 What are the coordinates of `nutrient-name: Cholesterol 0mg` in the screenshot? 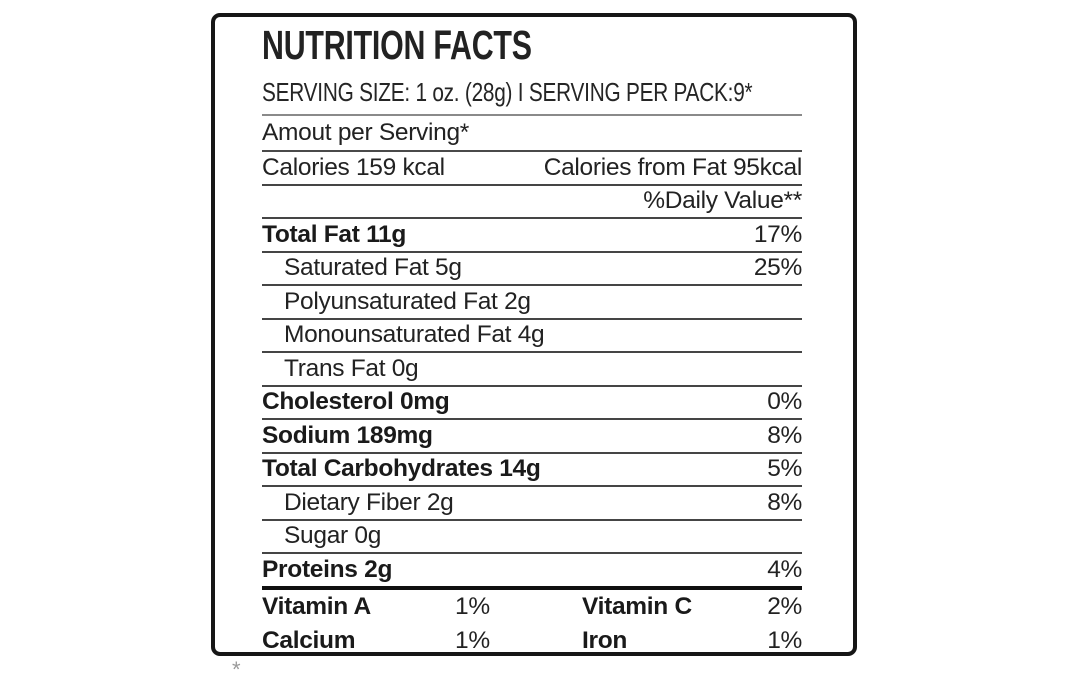 It's located at (356, 402).